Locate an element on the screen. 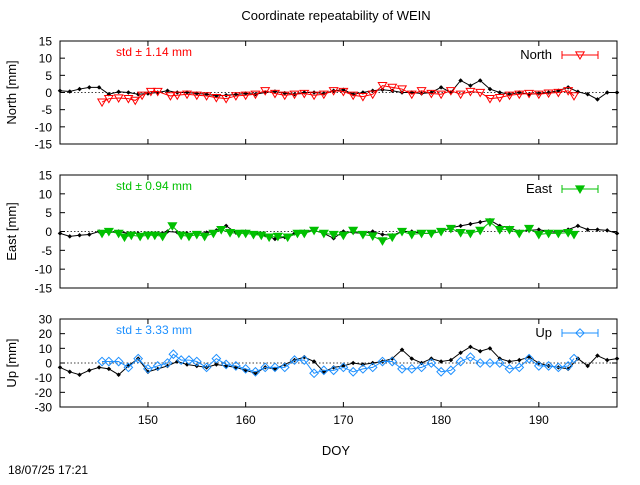  east-y-tick-label: -15 is located at coordinates (44, 289).